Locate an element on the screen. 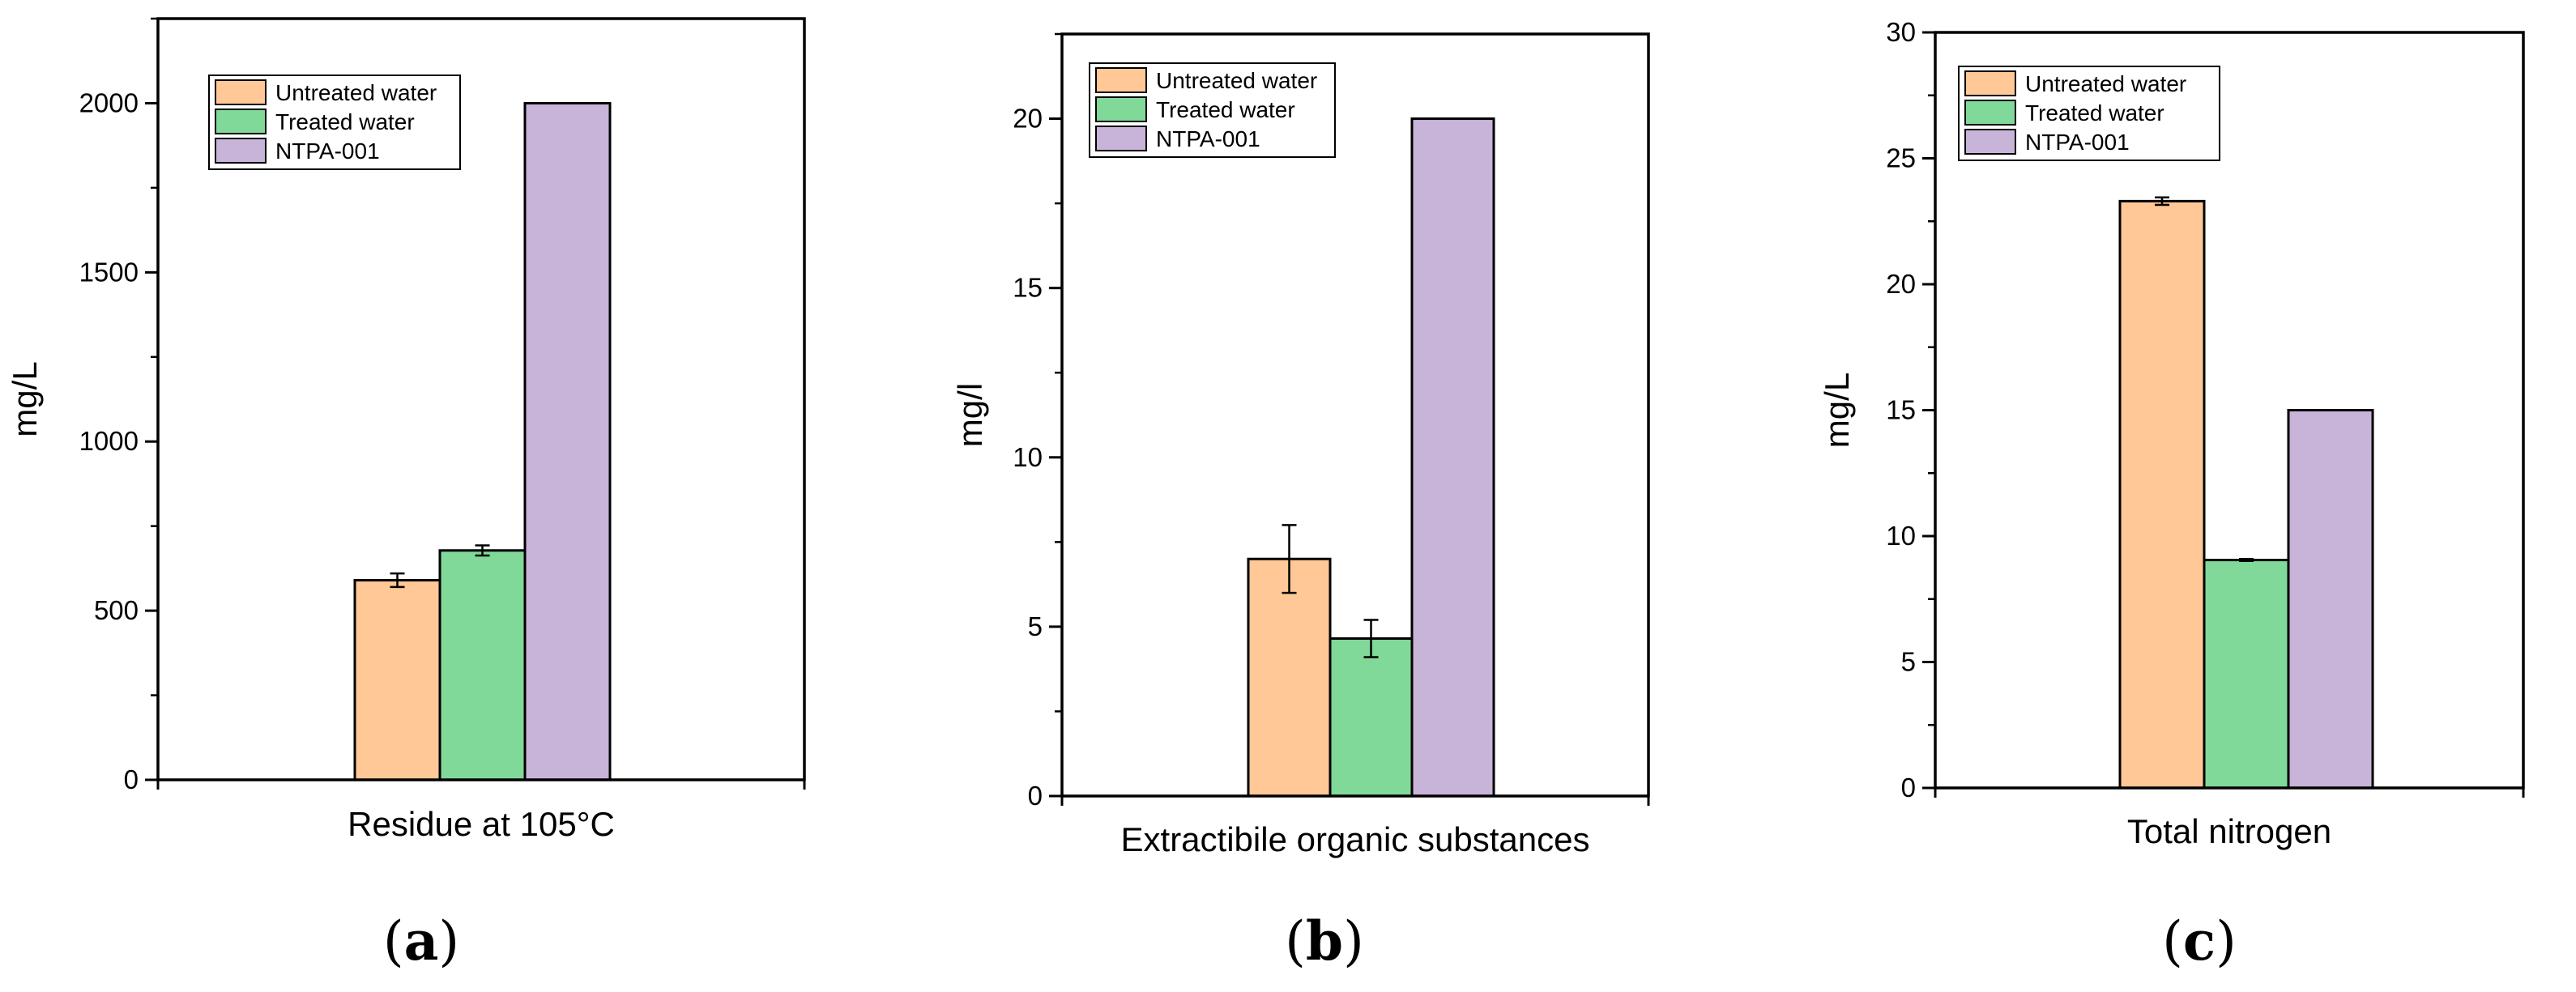  panel-letter: b is located at coordinates (1324, 941).